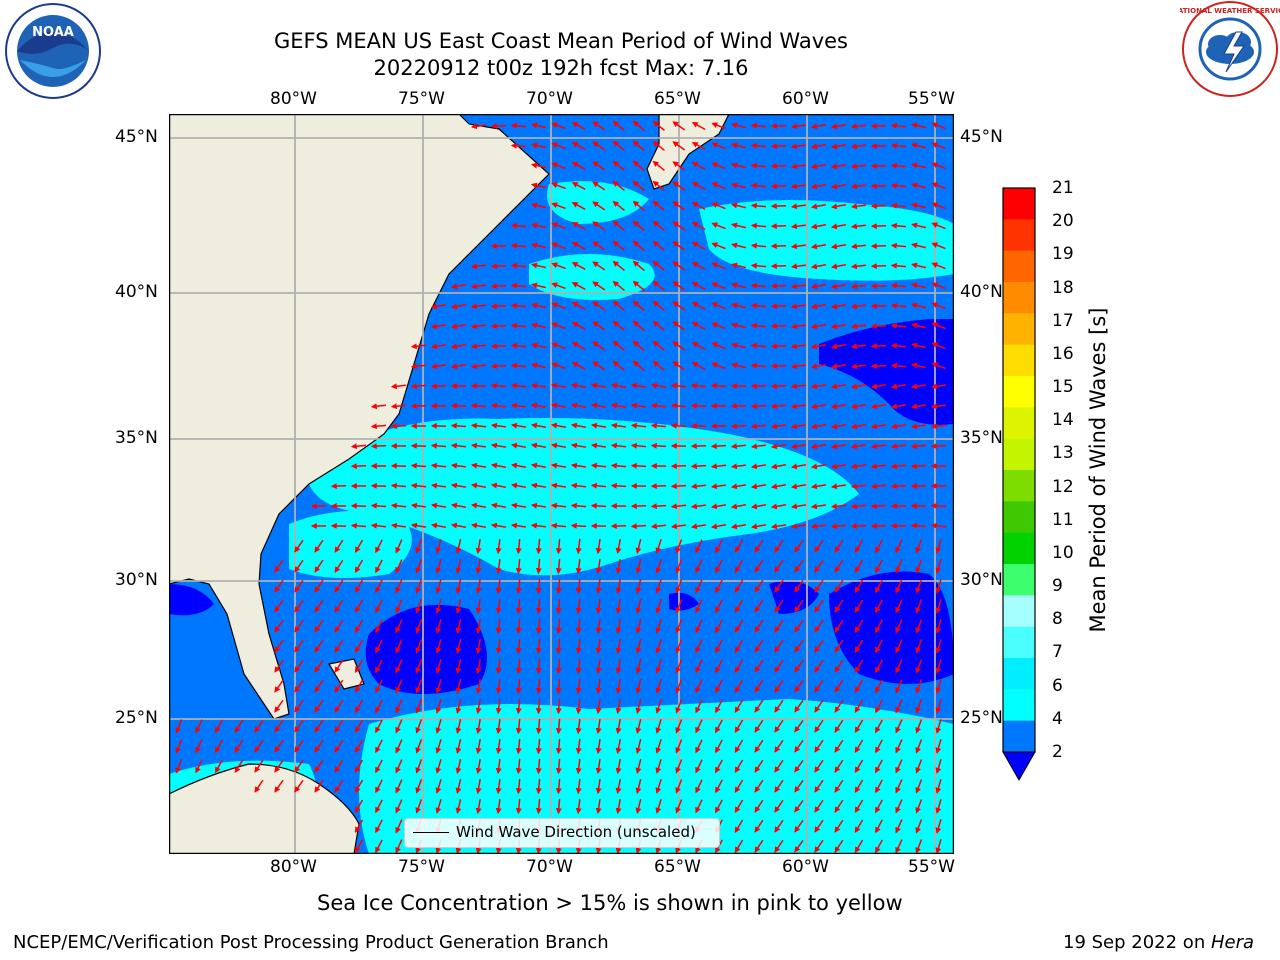 The height and width of the screenshot is (960, 1280). Describe the element at coordinates (561, 68) in the screenshot. I see `chart-subtitle-run: 20220912 t00z 192h fcst Max: 7.16` at that location.